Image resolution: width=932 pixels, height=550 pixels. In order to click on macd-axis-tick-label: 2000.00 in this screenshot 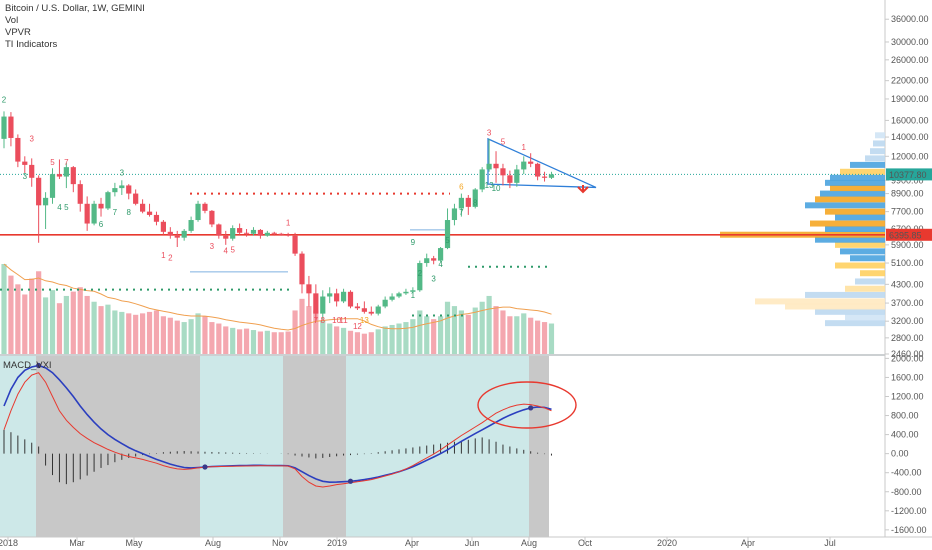, I will do `click(907, 358)`.